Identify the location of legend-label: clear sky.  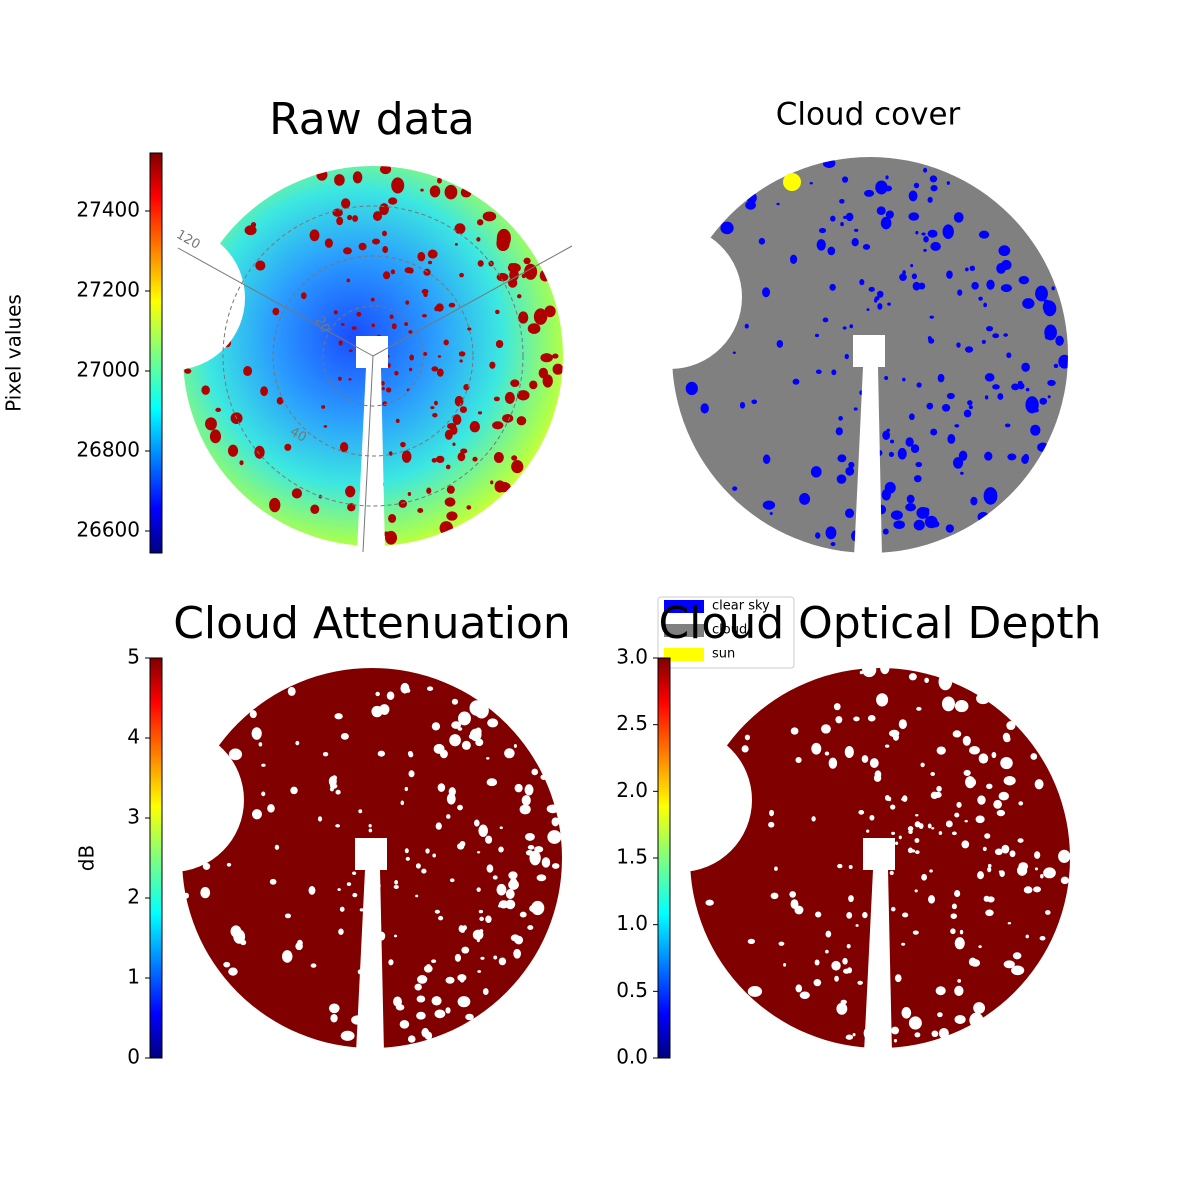
(741, 606).